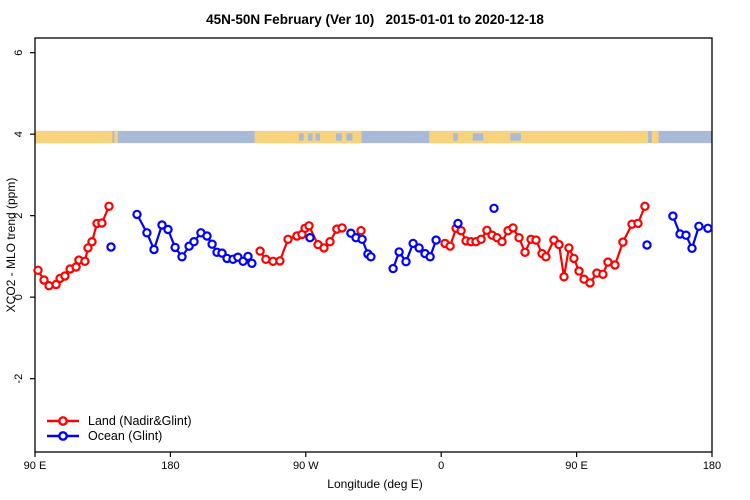 Image resolution: width=750 pixels, height=500 pixels. Describe the element at coordinates (19, 134) in the screenshot. I see `y-tick-label: 4` at that location.